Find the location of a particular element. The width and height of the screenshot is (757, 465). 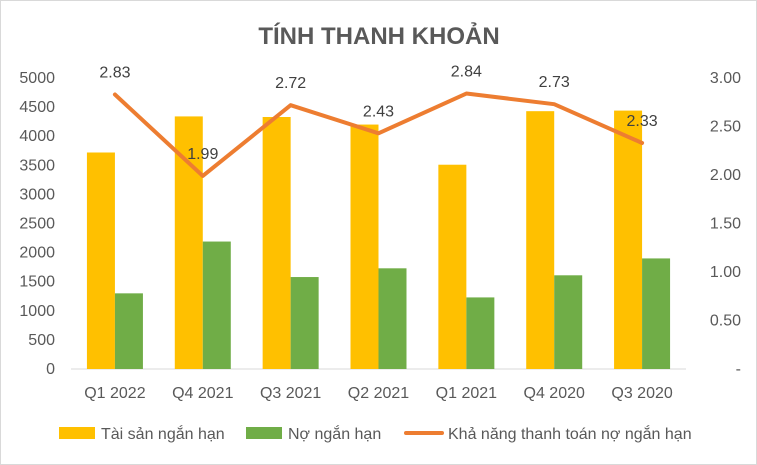

right-tick-label: - is located at coordinates (738, 369).